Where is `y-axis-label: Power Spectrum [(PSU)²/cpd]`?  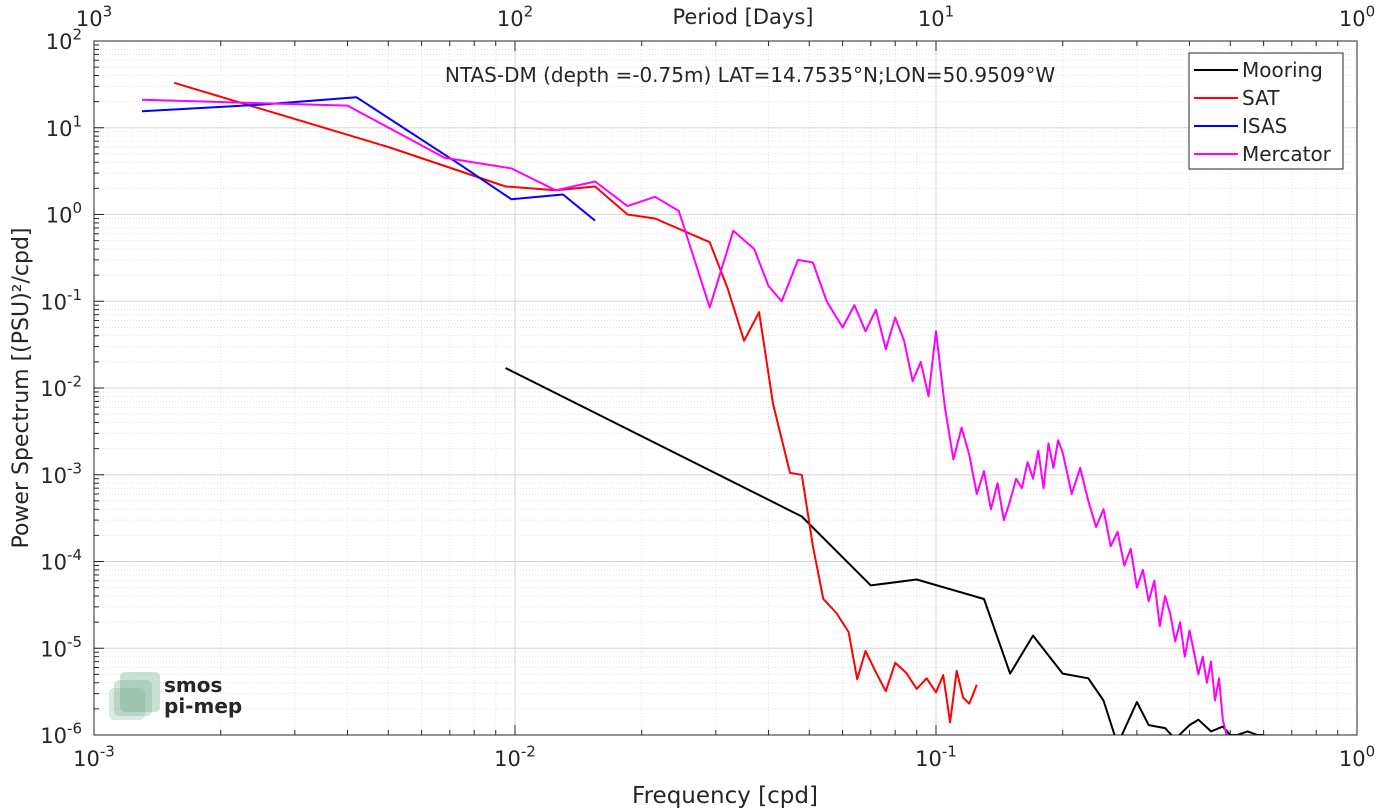
y-axis-label: Power Spectrum [(PSU)²/cpd] is located at coordinates (21, 387).